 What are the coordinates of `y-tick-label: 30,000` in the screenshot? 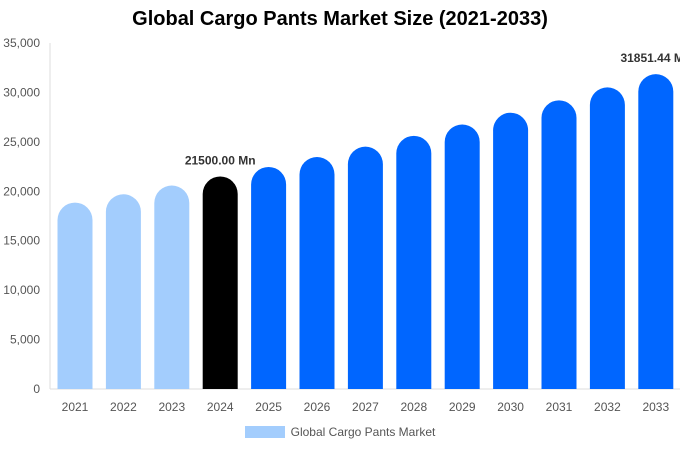 It's located at (21, 92).